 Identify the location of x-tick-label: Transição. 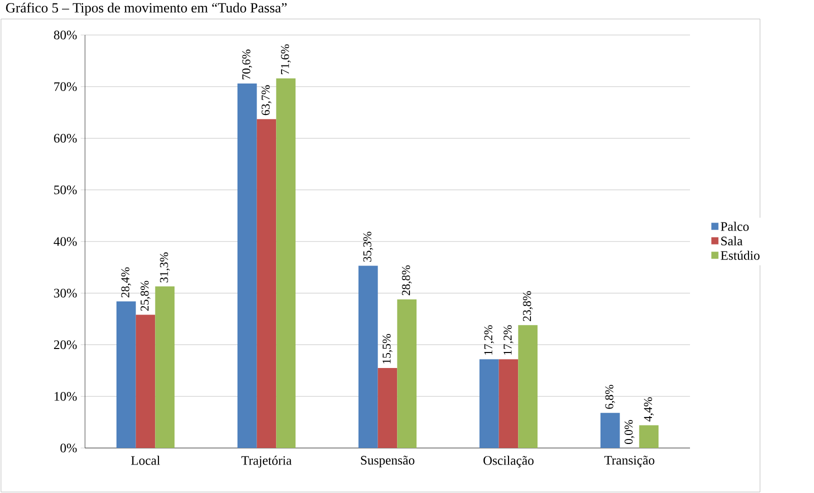
(629, 462).